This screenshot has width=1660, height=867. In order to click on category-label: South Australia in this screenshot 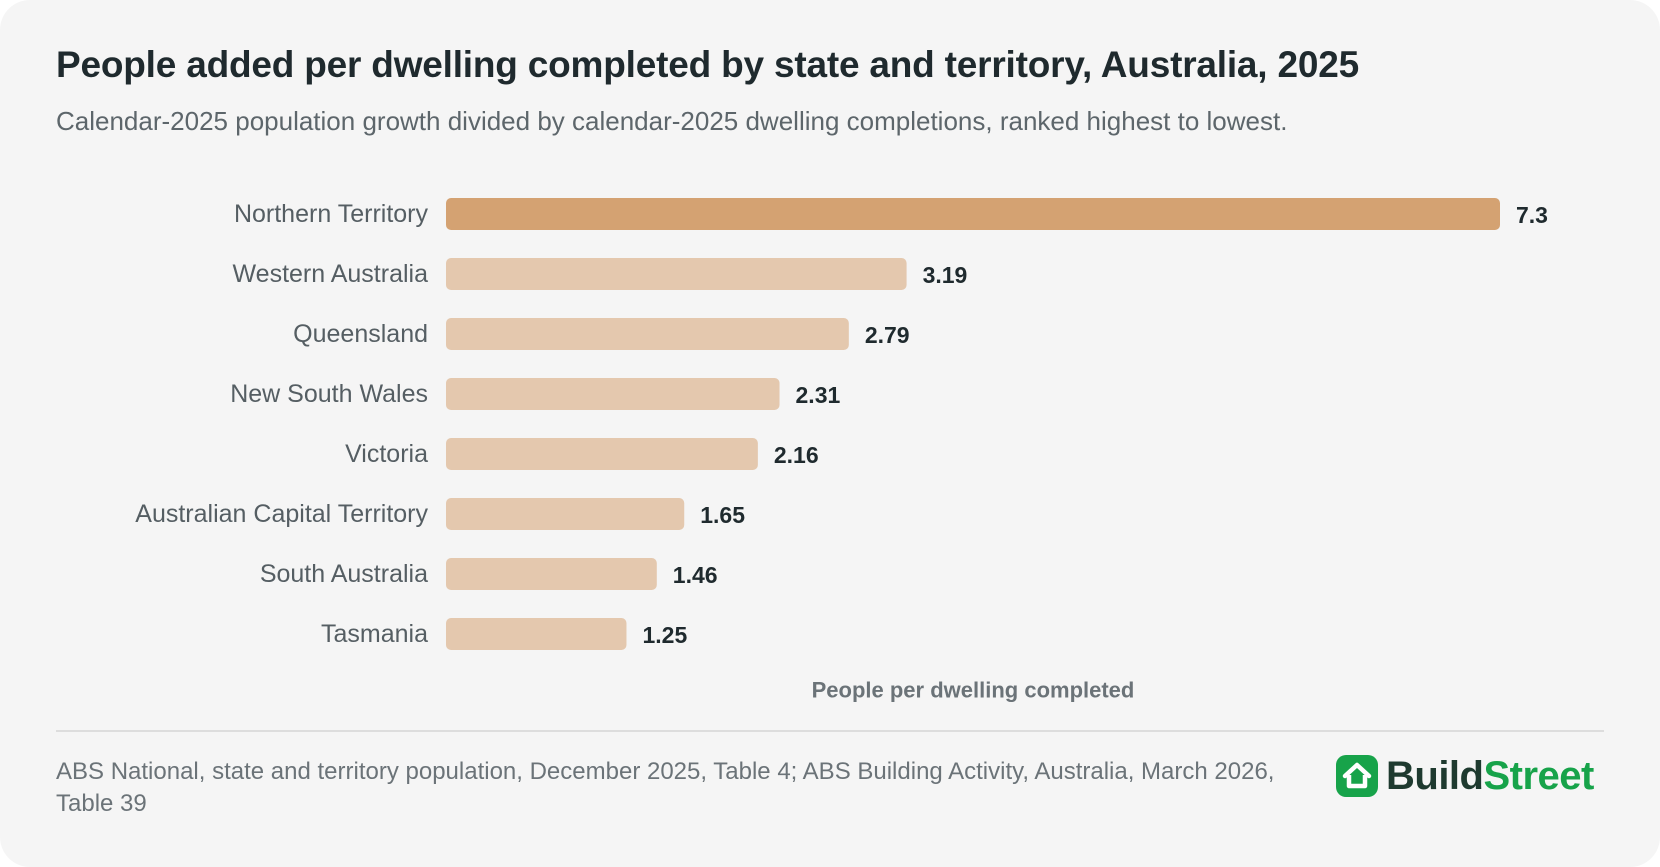, I will do `click(344, 574)`.